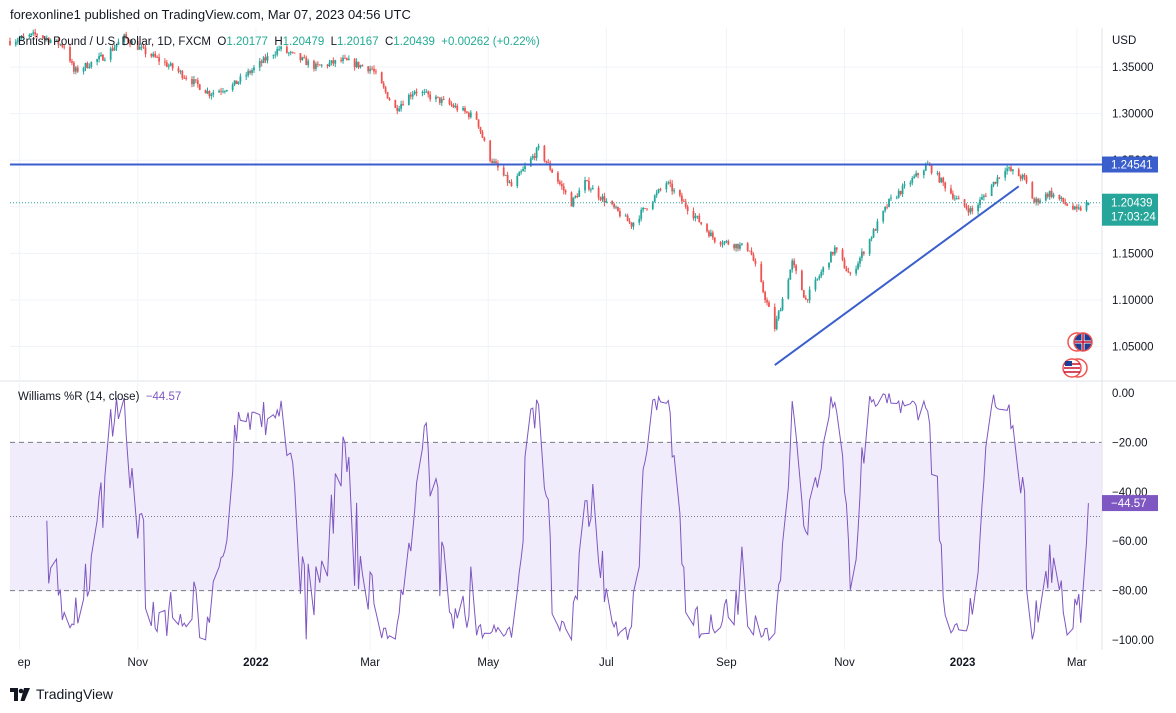 This screenshot has width=1176, height=713. I want to click on time-tick-label: ep, so click(24, 663).